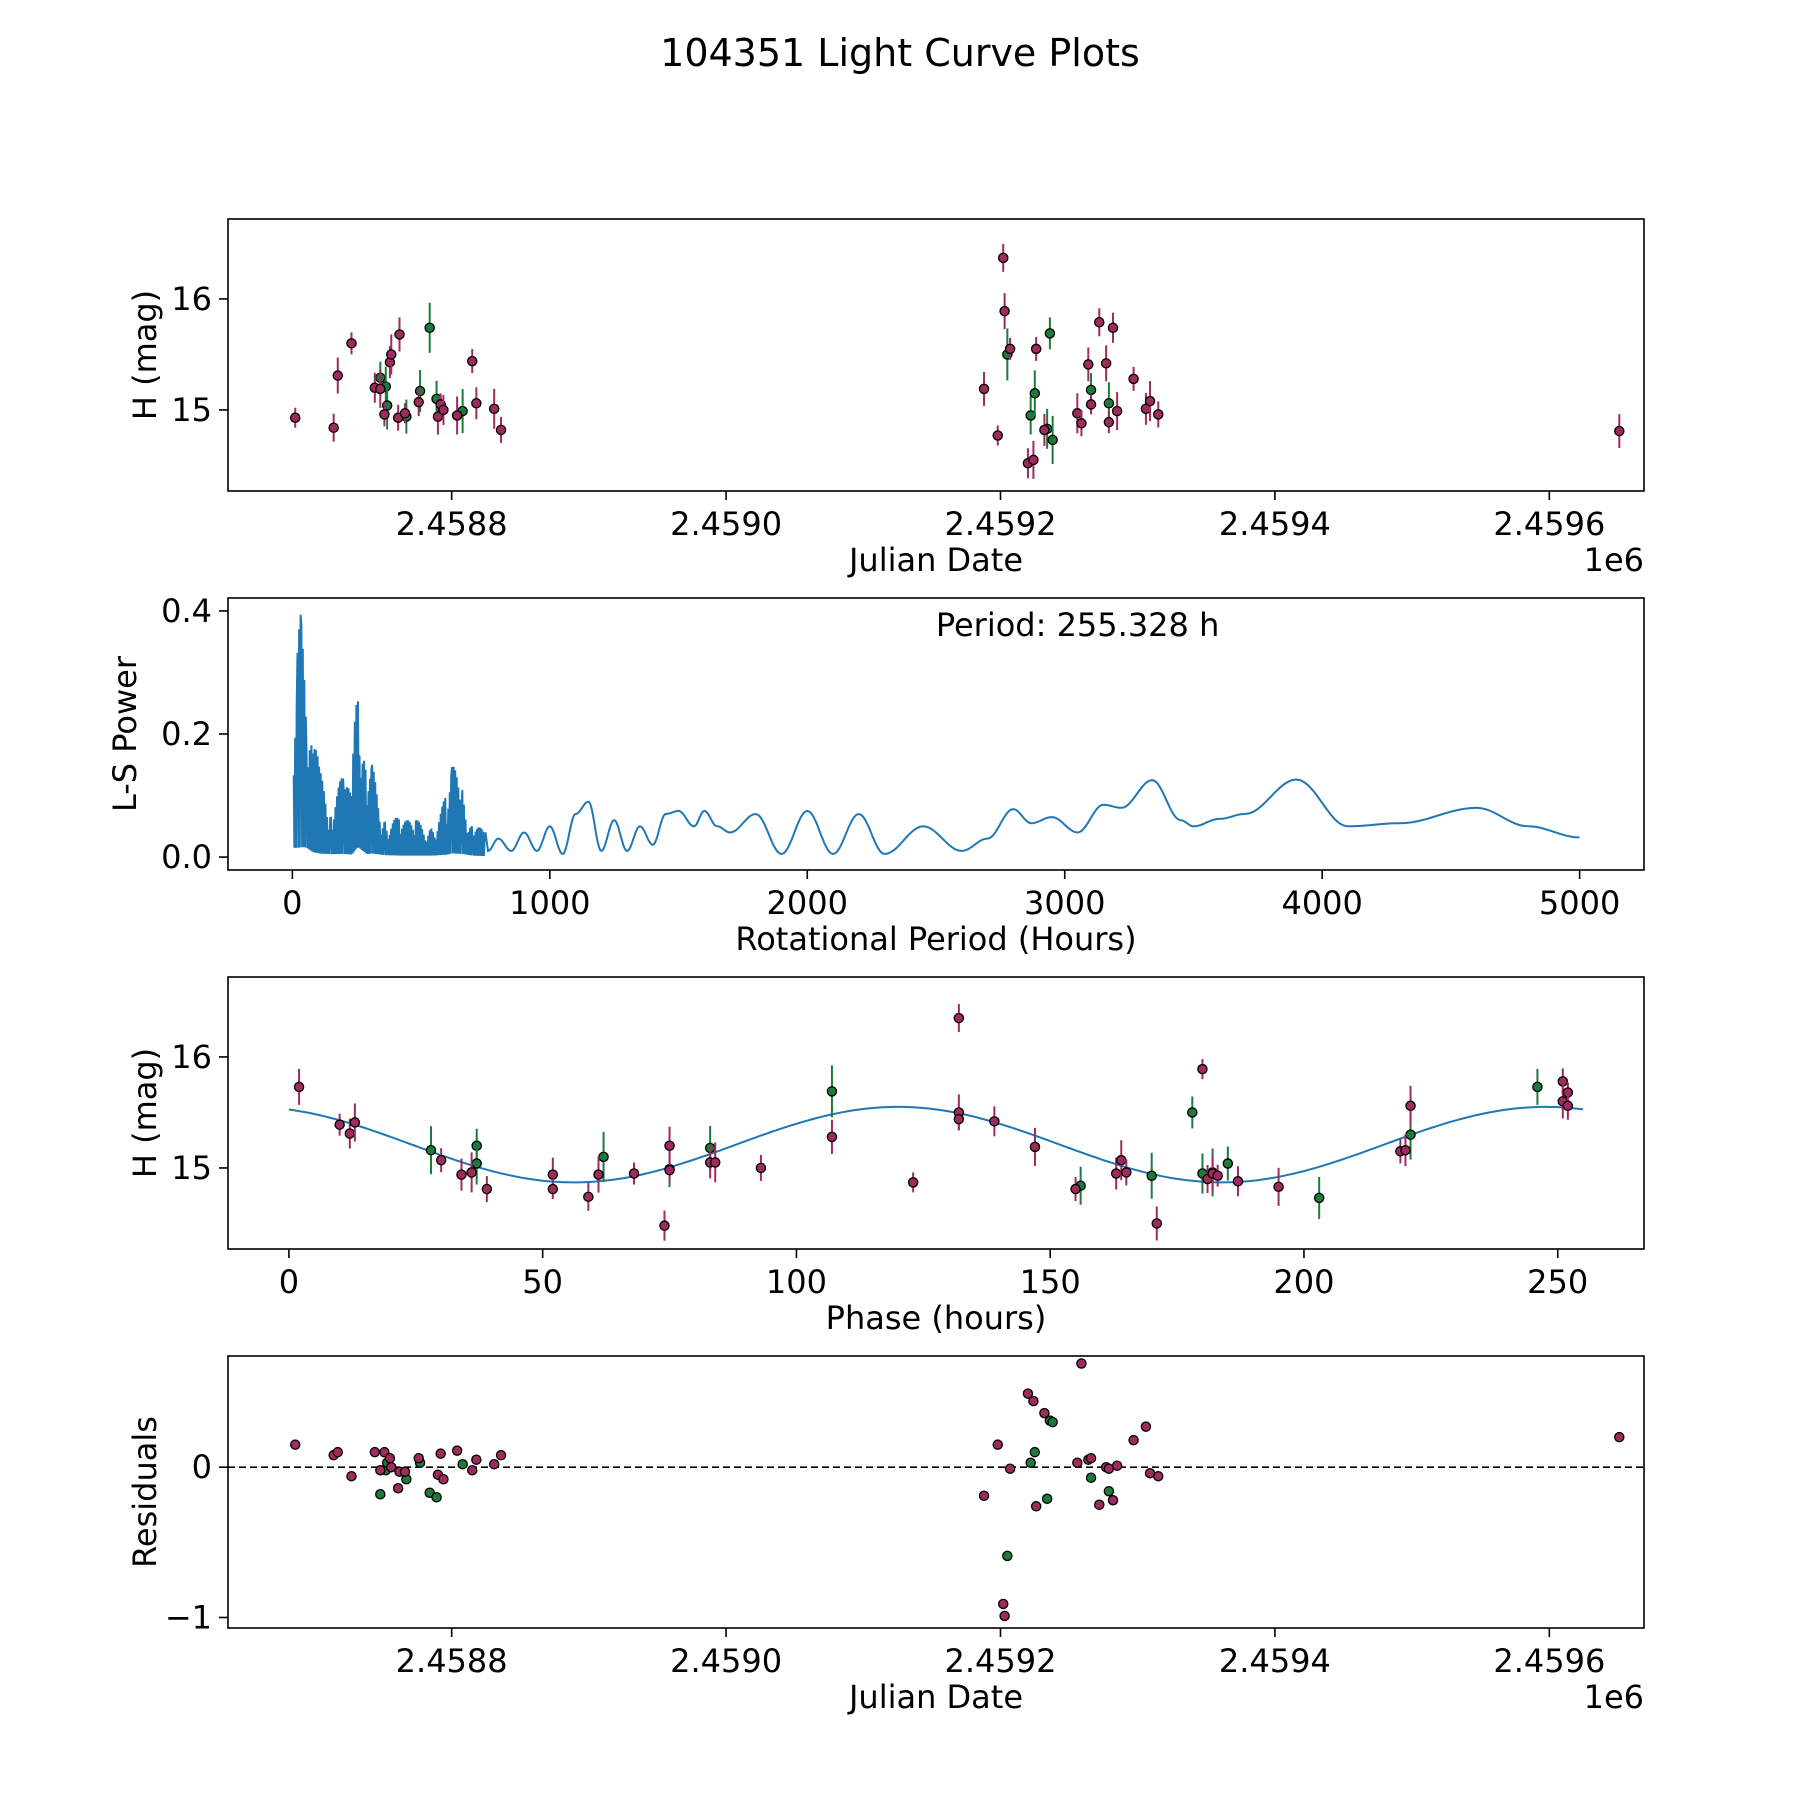  I want to click on lightcurve-xtick-label: 2.4594, so click(1275, 524).